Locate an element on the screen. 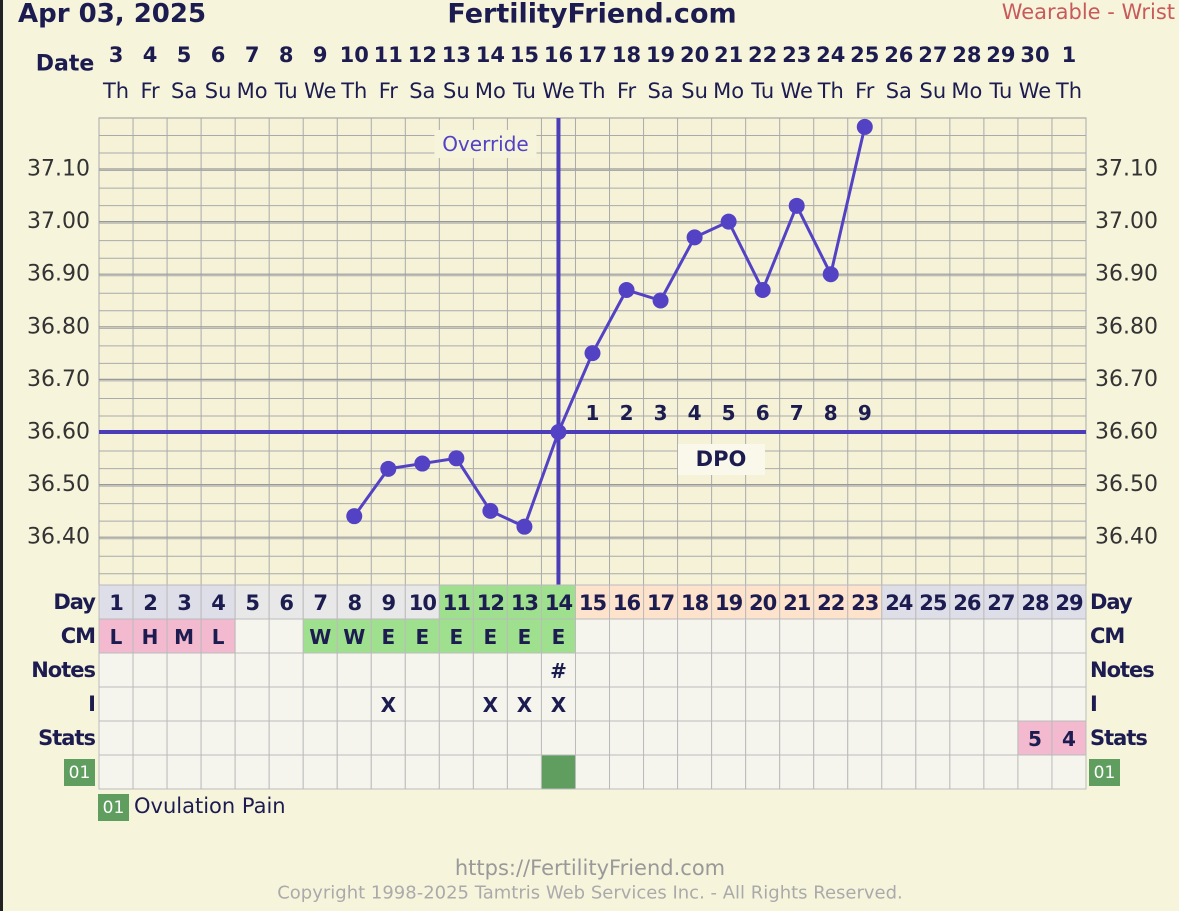 The image size is (1179, 911). day-cell-text: 18 is located at coordinates (695, 603).